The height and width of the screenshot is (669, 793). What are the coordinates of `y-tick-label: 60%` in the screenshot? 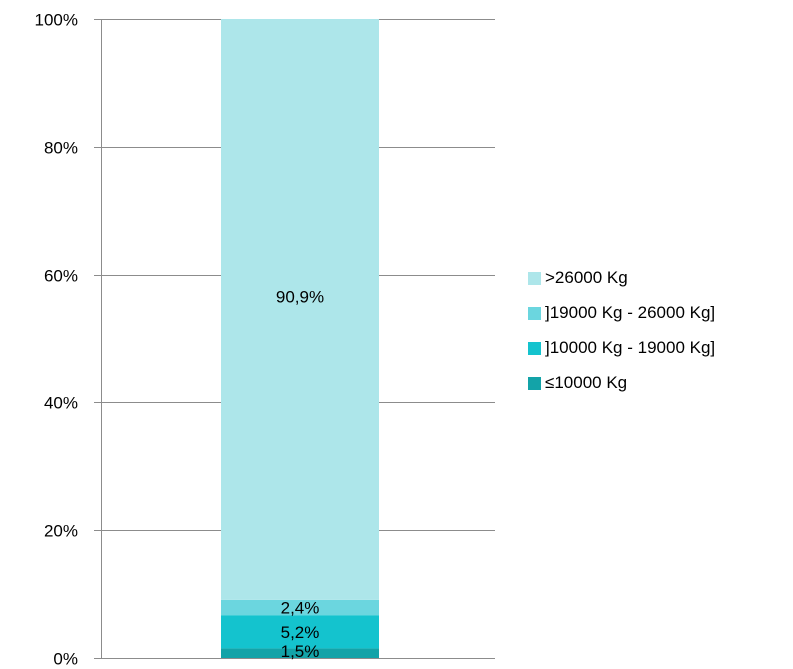 It's located at (61, 276).